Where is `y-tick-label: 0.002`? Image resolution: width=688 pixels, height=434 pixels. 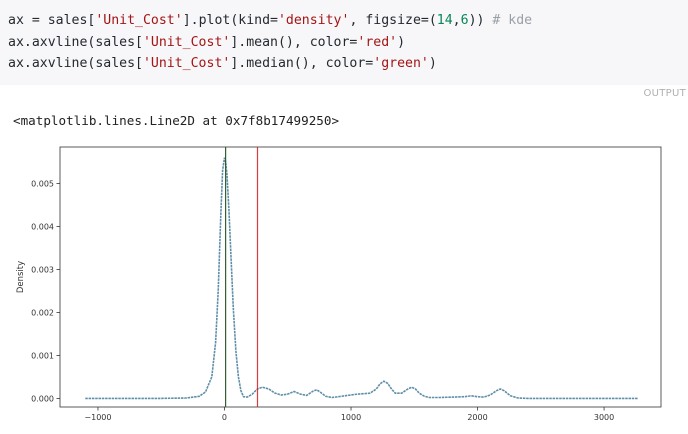
y-tick-label: 0.002 is located at coordinates (42, 312).